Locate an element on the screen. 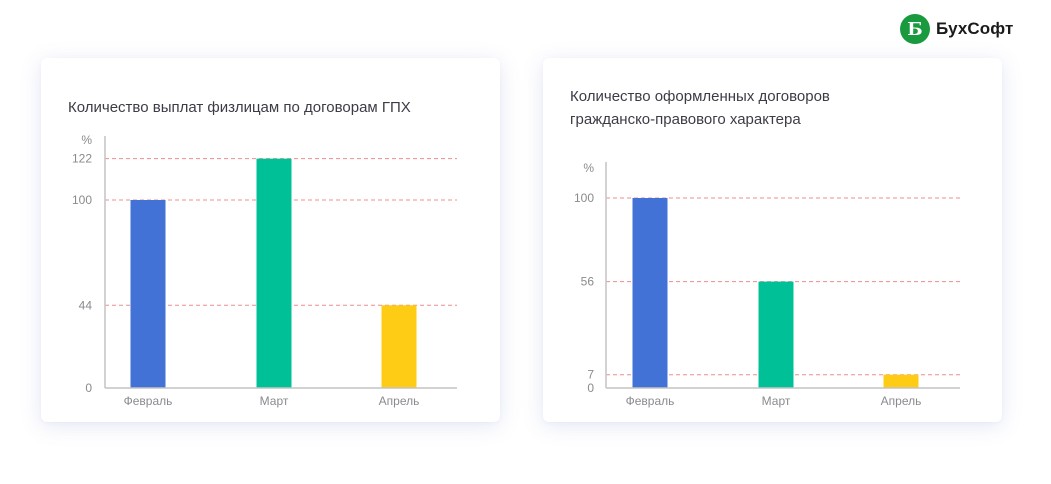  bukhsoft-logo-icon: Б is located at coordinates (915, 29).